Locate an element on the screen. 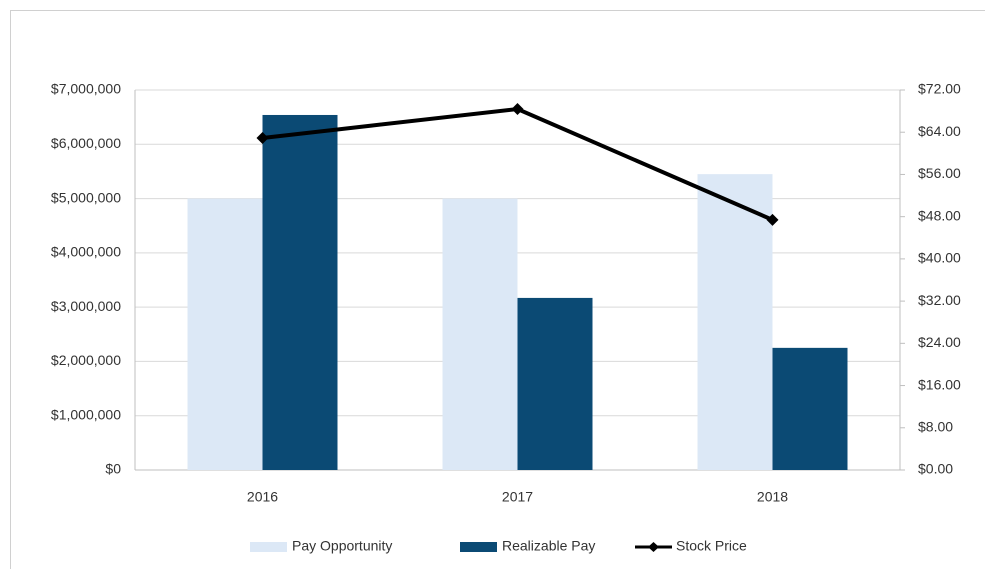 The image size is (985, 569). y2-tick-label: $48.00 is located at coordinates (939, 215).